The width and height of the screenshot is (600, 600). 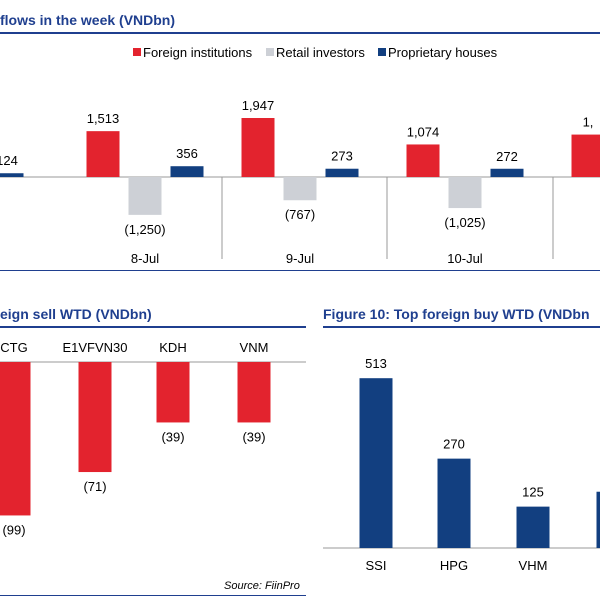 I want to click on sell-category-label-2: E1VFVN30, so click(x=94, y=347).